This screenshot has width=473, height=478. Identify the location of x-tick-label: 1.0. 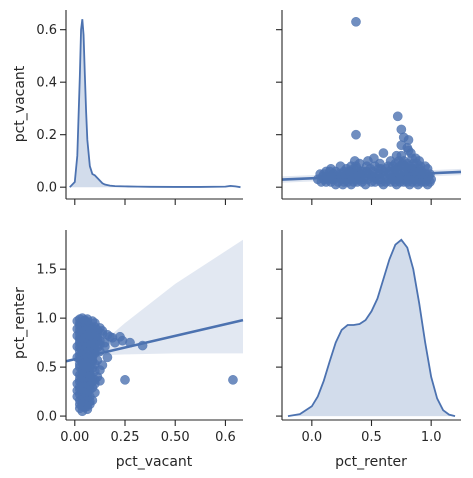
(431, 437).